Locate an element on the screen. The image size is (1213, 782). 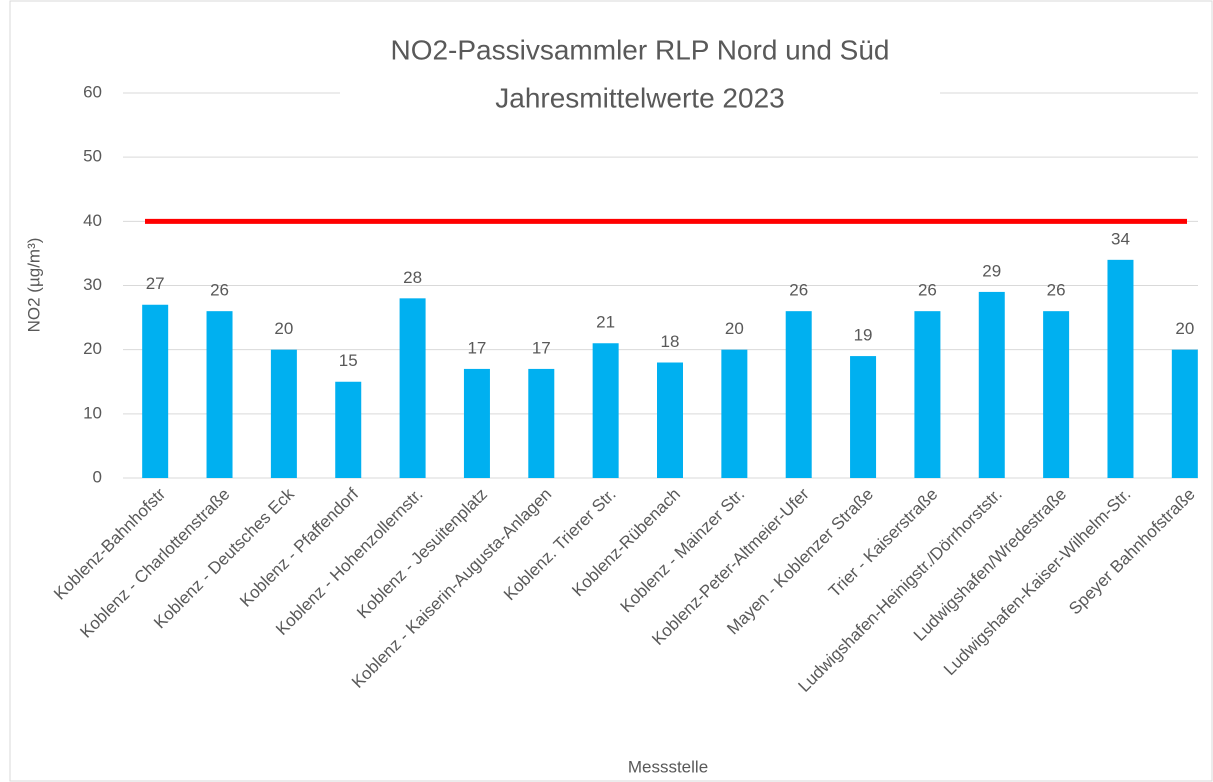
y-tick-label: 20 is located at coordinates (92, 348).